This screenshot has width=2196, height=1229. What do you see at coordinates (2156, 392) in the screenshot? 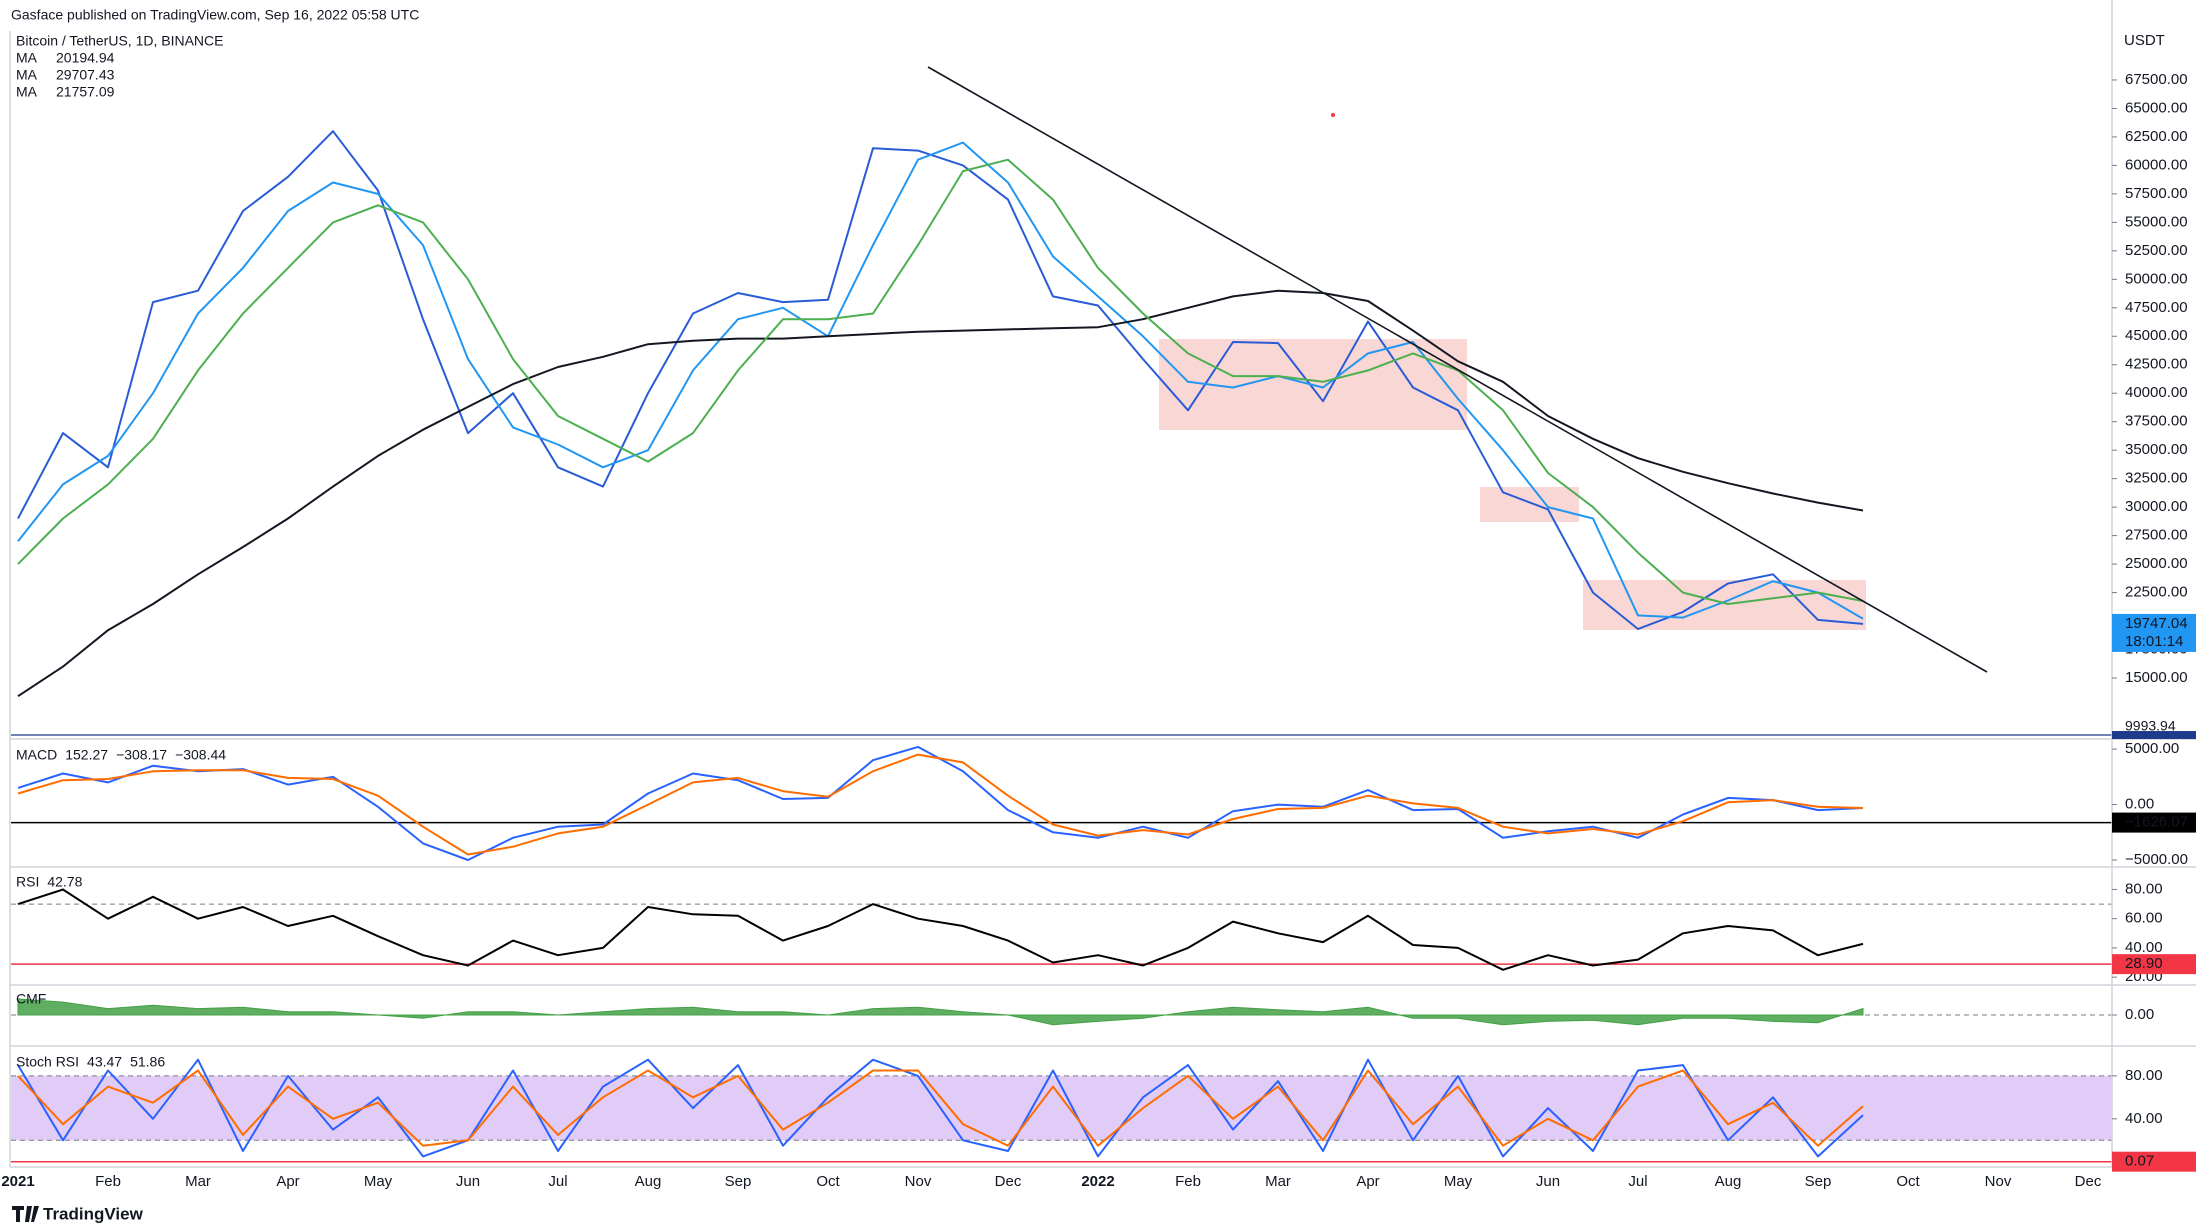
I see `y-tick-label: 40000.00` at bounding box center [2156, 392].